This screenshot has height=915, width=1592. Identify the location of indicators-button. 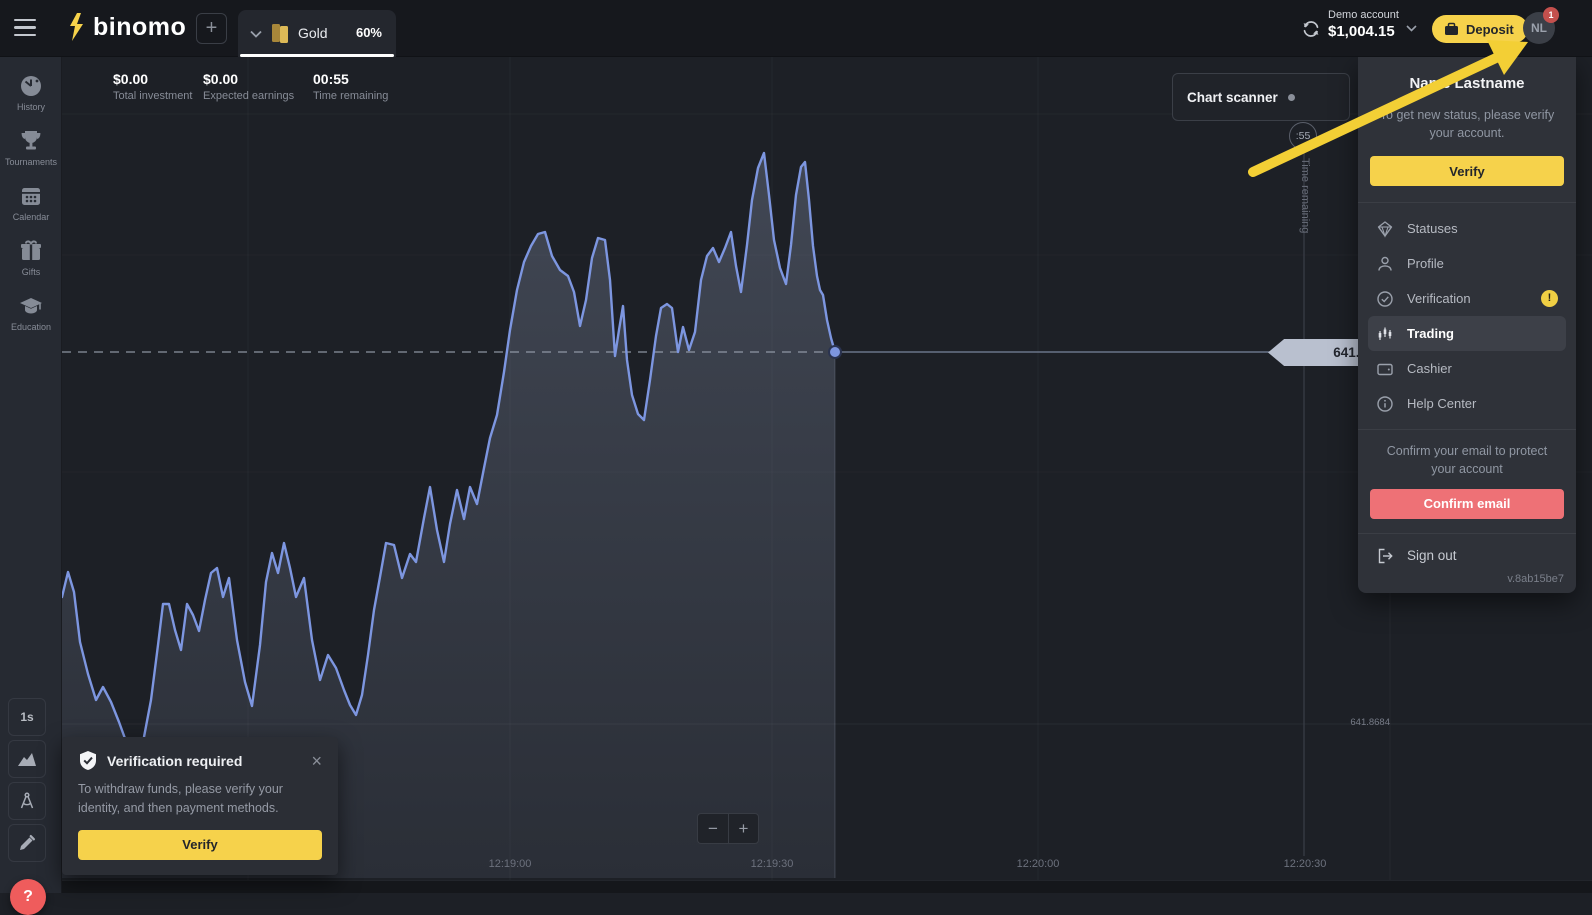
(27, 801).